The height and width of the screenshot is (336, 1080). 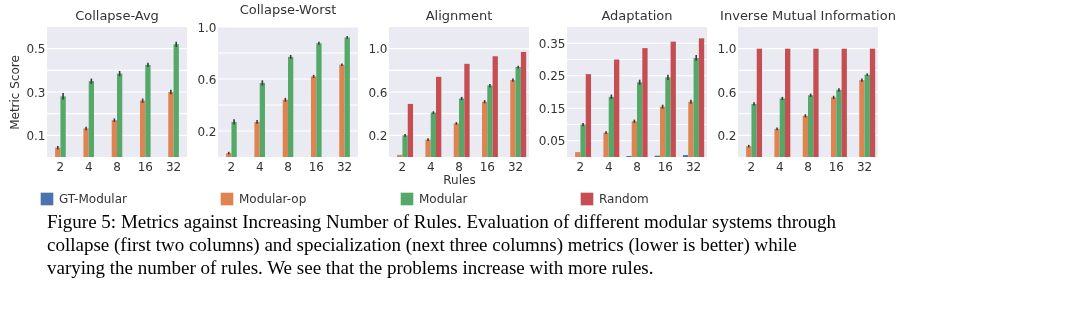 What do you see at coordinates (552, 43) in the screenshot?
I see `y-tick-label: 0.35` at bounding box center [552, 43].